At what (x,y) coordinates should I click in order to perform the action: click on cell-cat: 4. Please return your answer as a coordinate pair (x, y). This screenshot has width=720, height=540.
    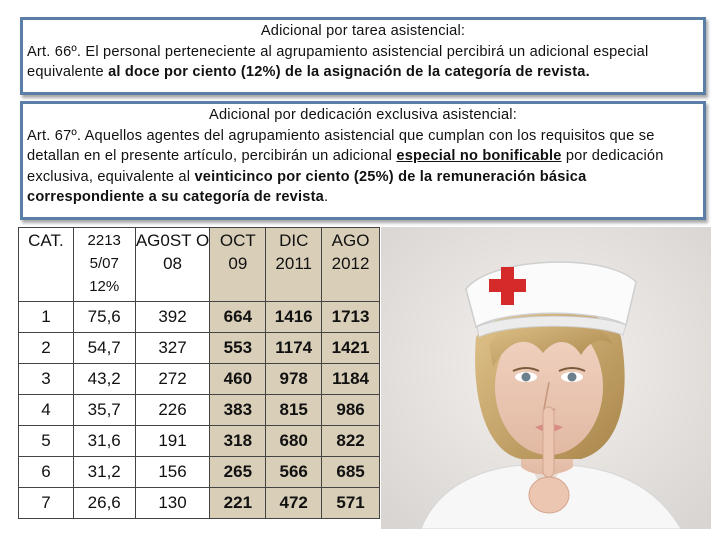
    Looking at the image, I should click on (46, 410).